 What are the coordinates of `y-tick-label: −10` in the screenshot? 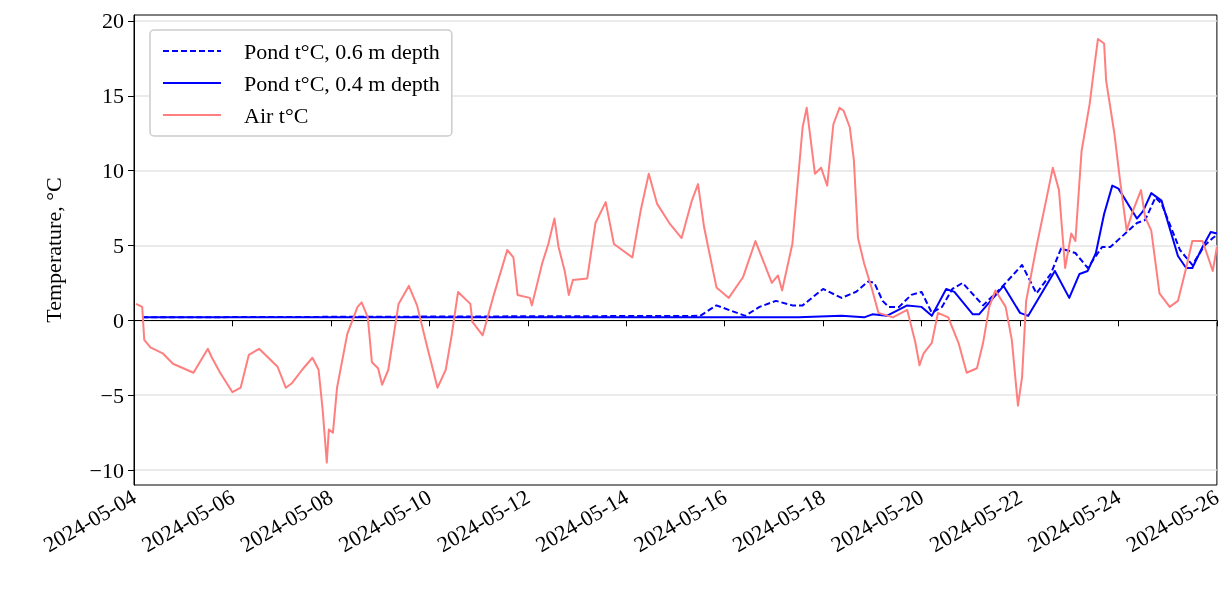 It's located at (106, 470).